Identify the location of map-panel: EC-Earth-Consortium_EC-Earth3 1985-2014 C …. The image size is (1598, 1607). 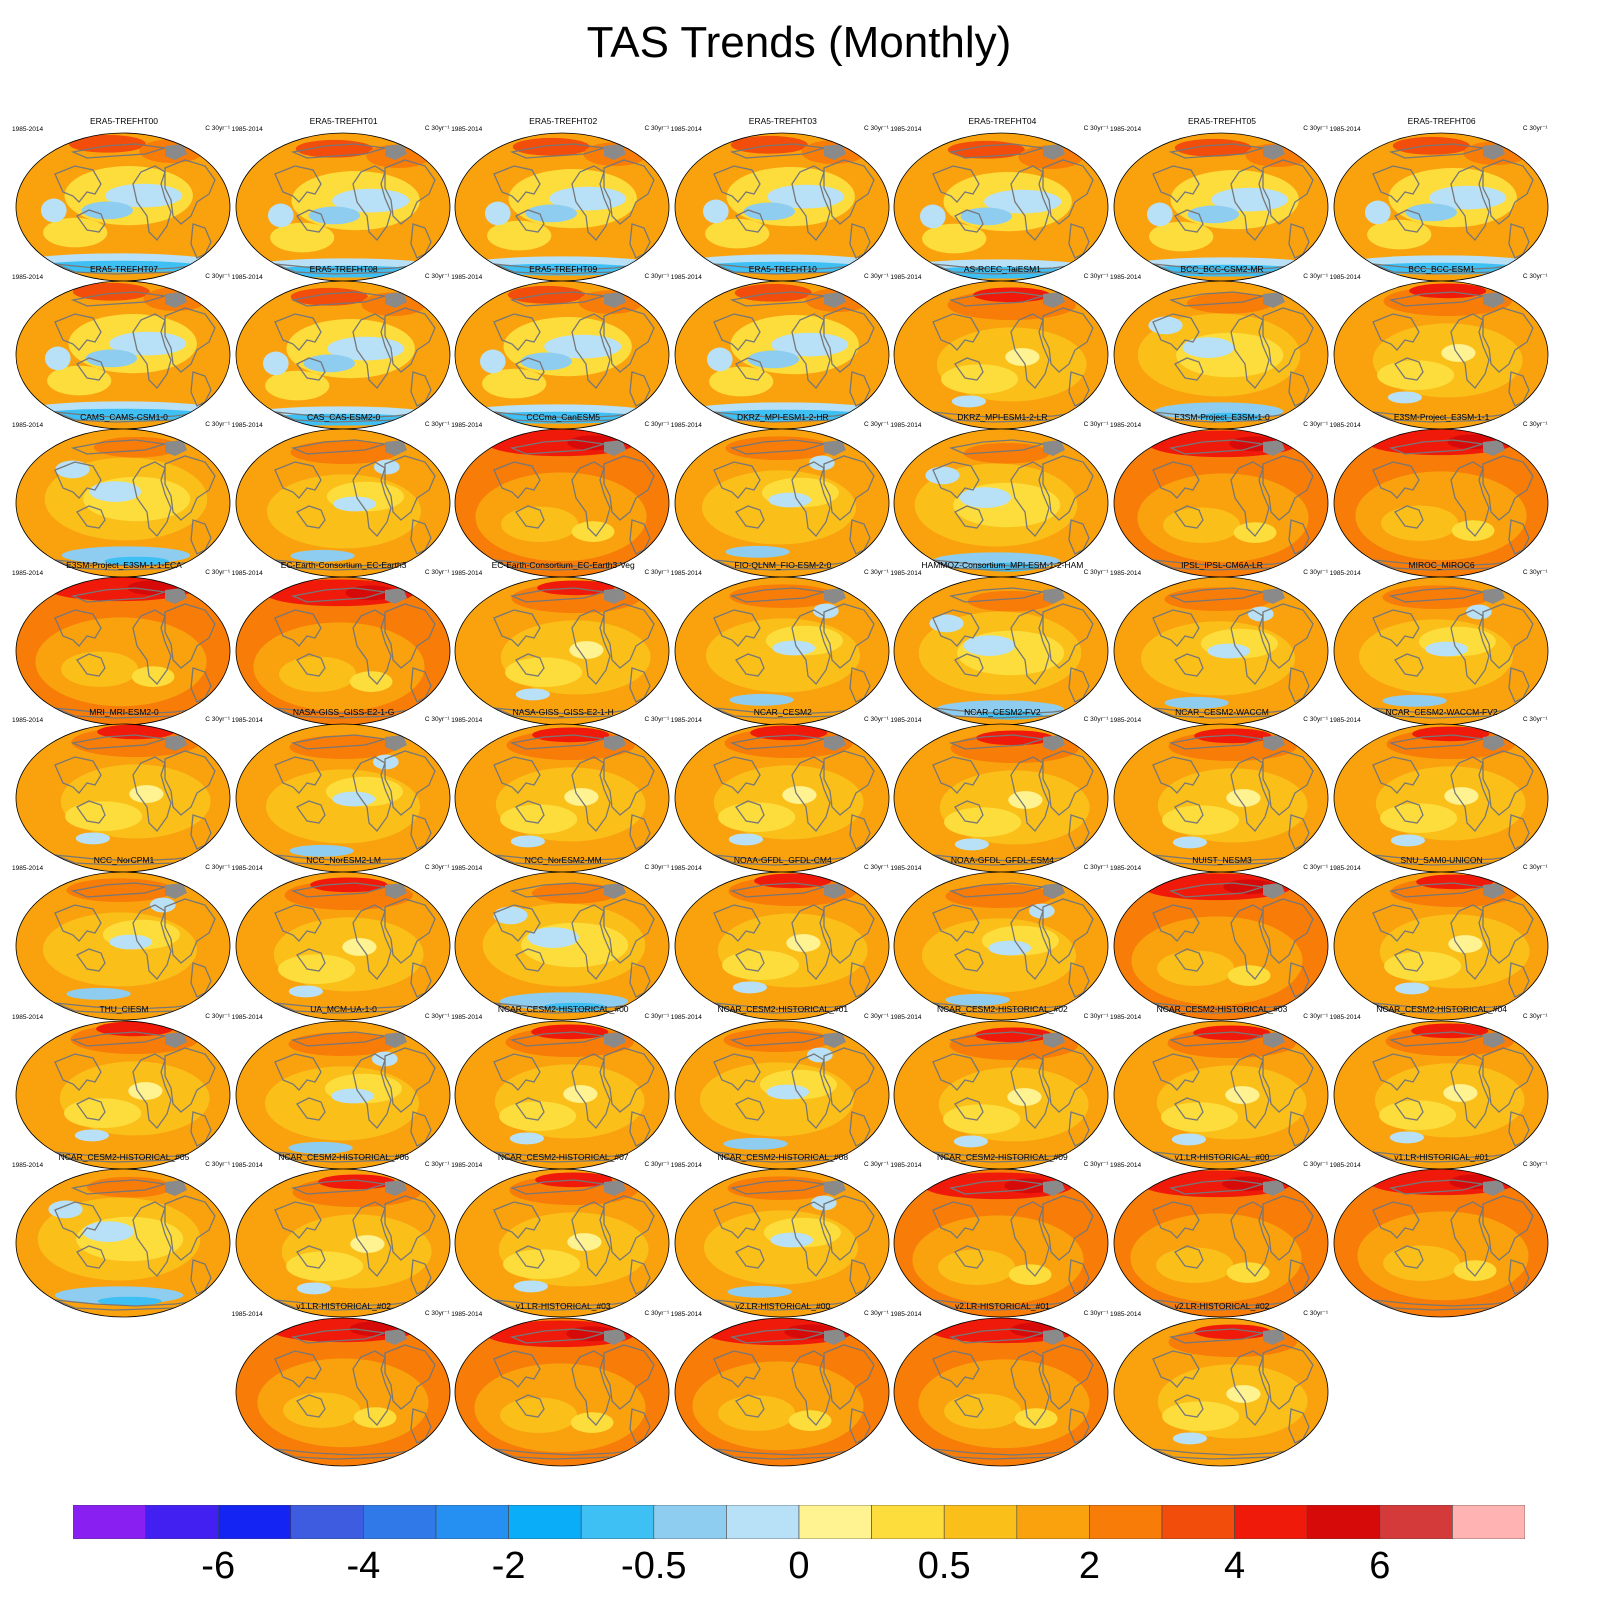
(344, 643).